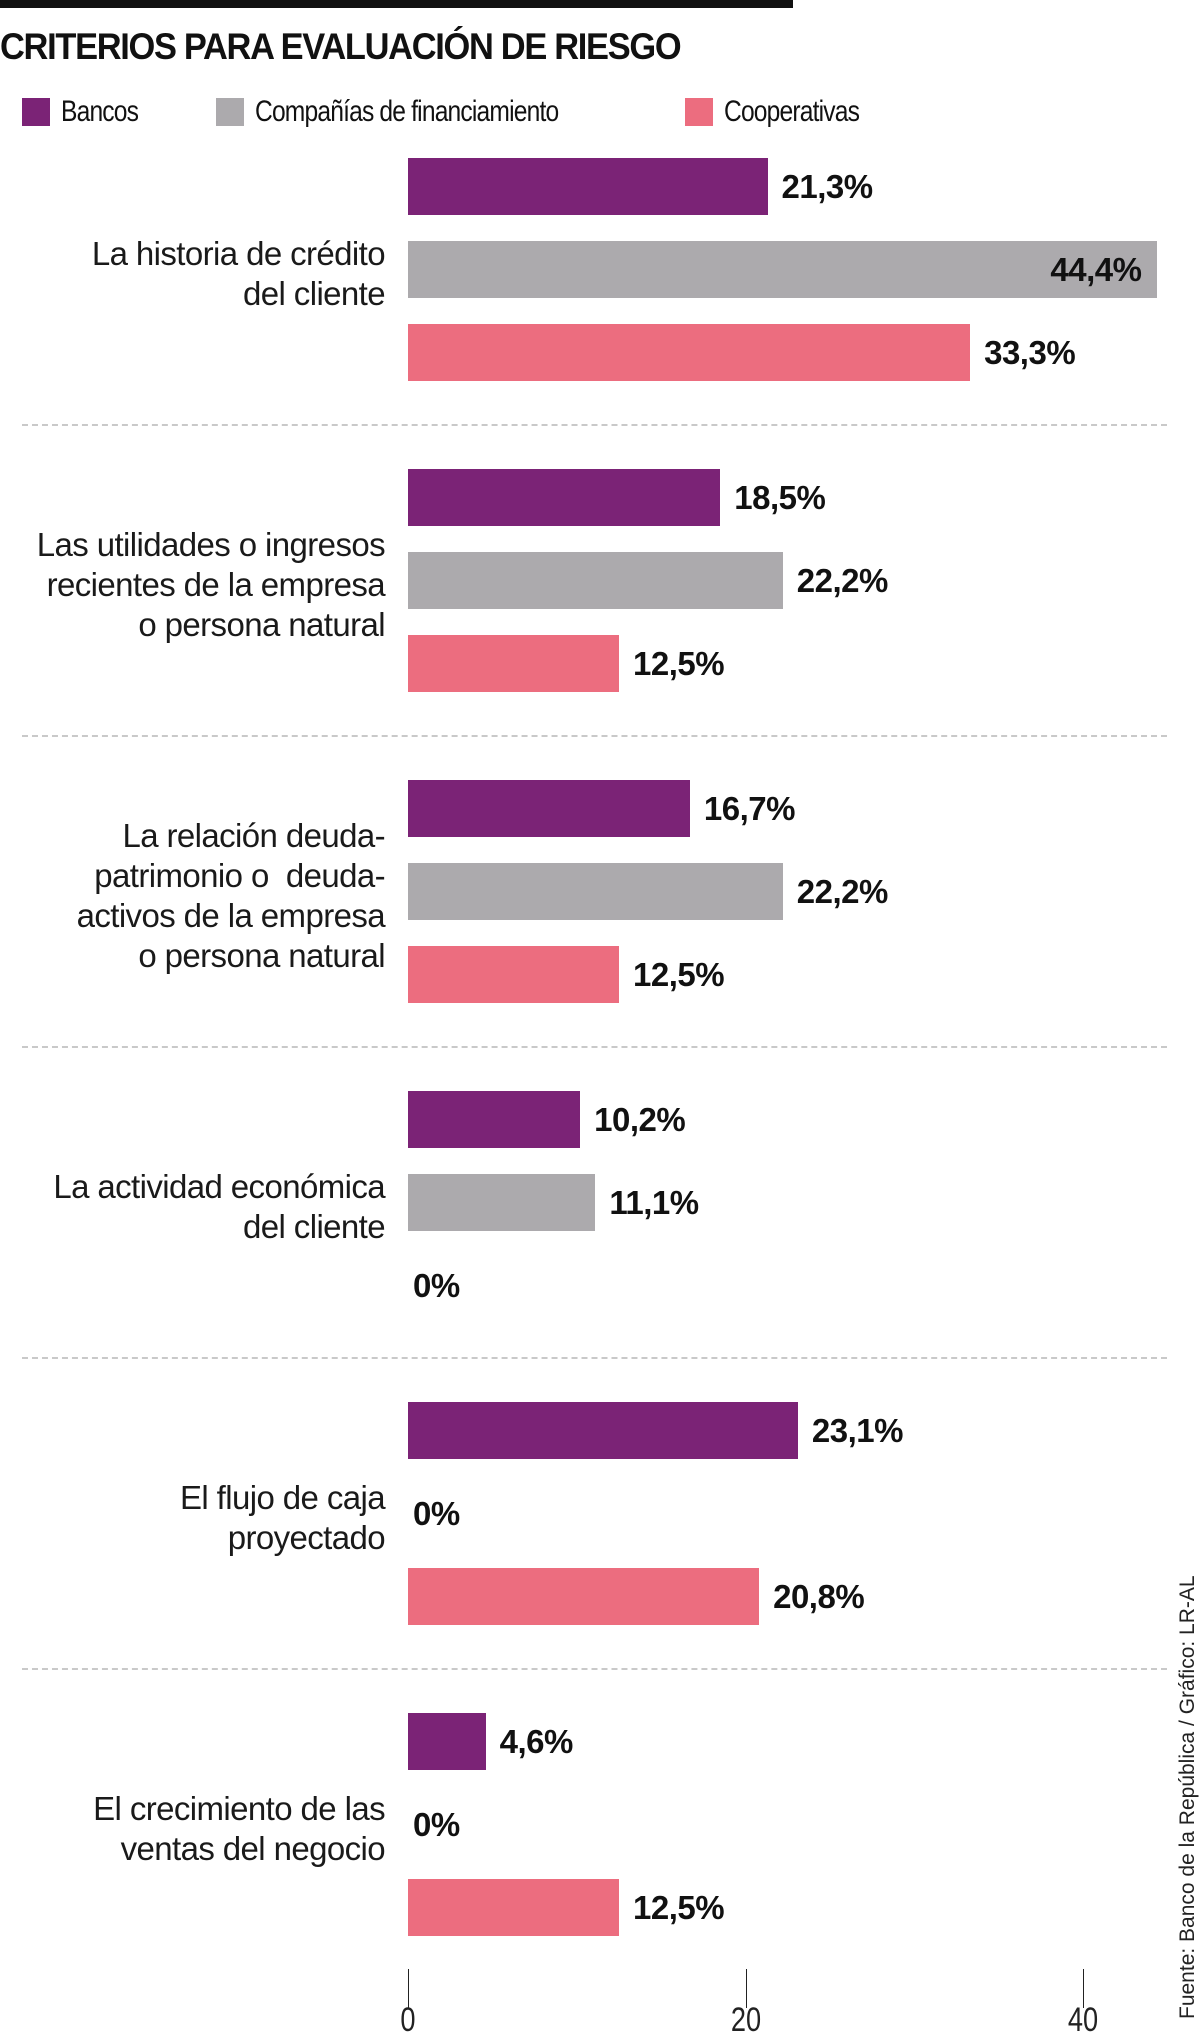 This screenshot has height=2040, width=1200. Describe the element at coordinates (1096, 269) in the screenshot. I see `data-label: 44,4%` at that location.